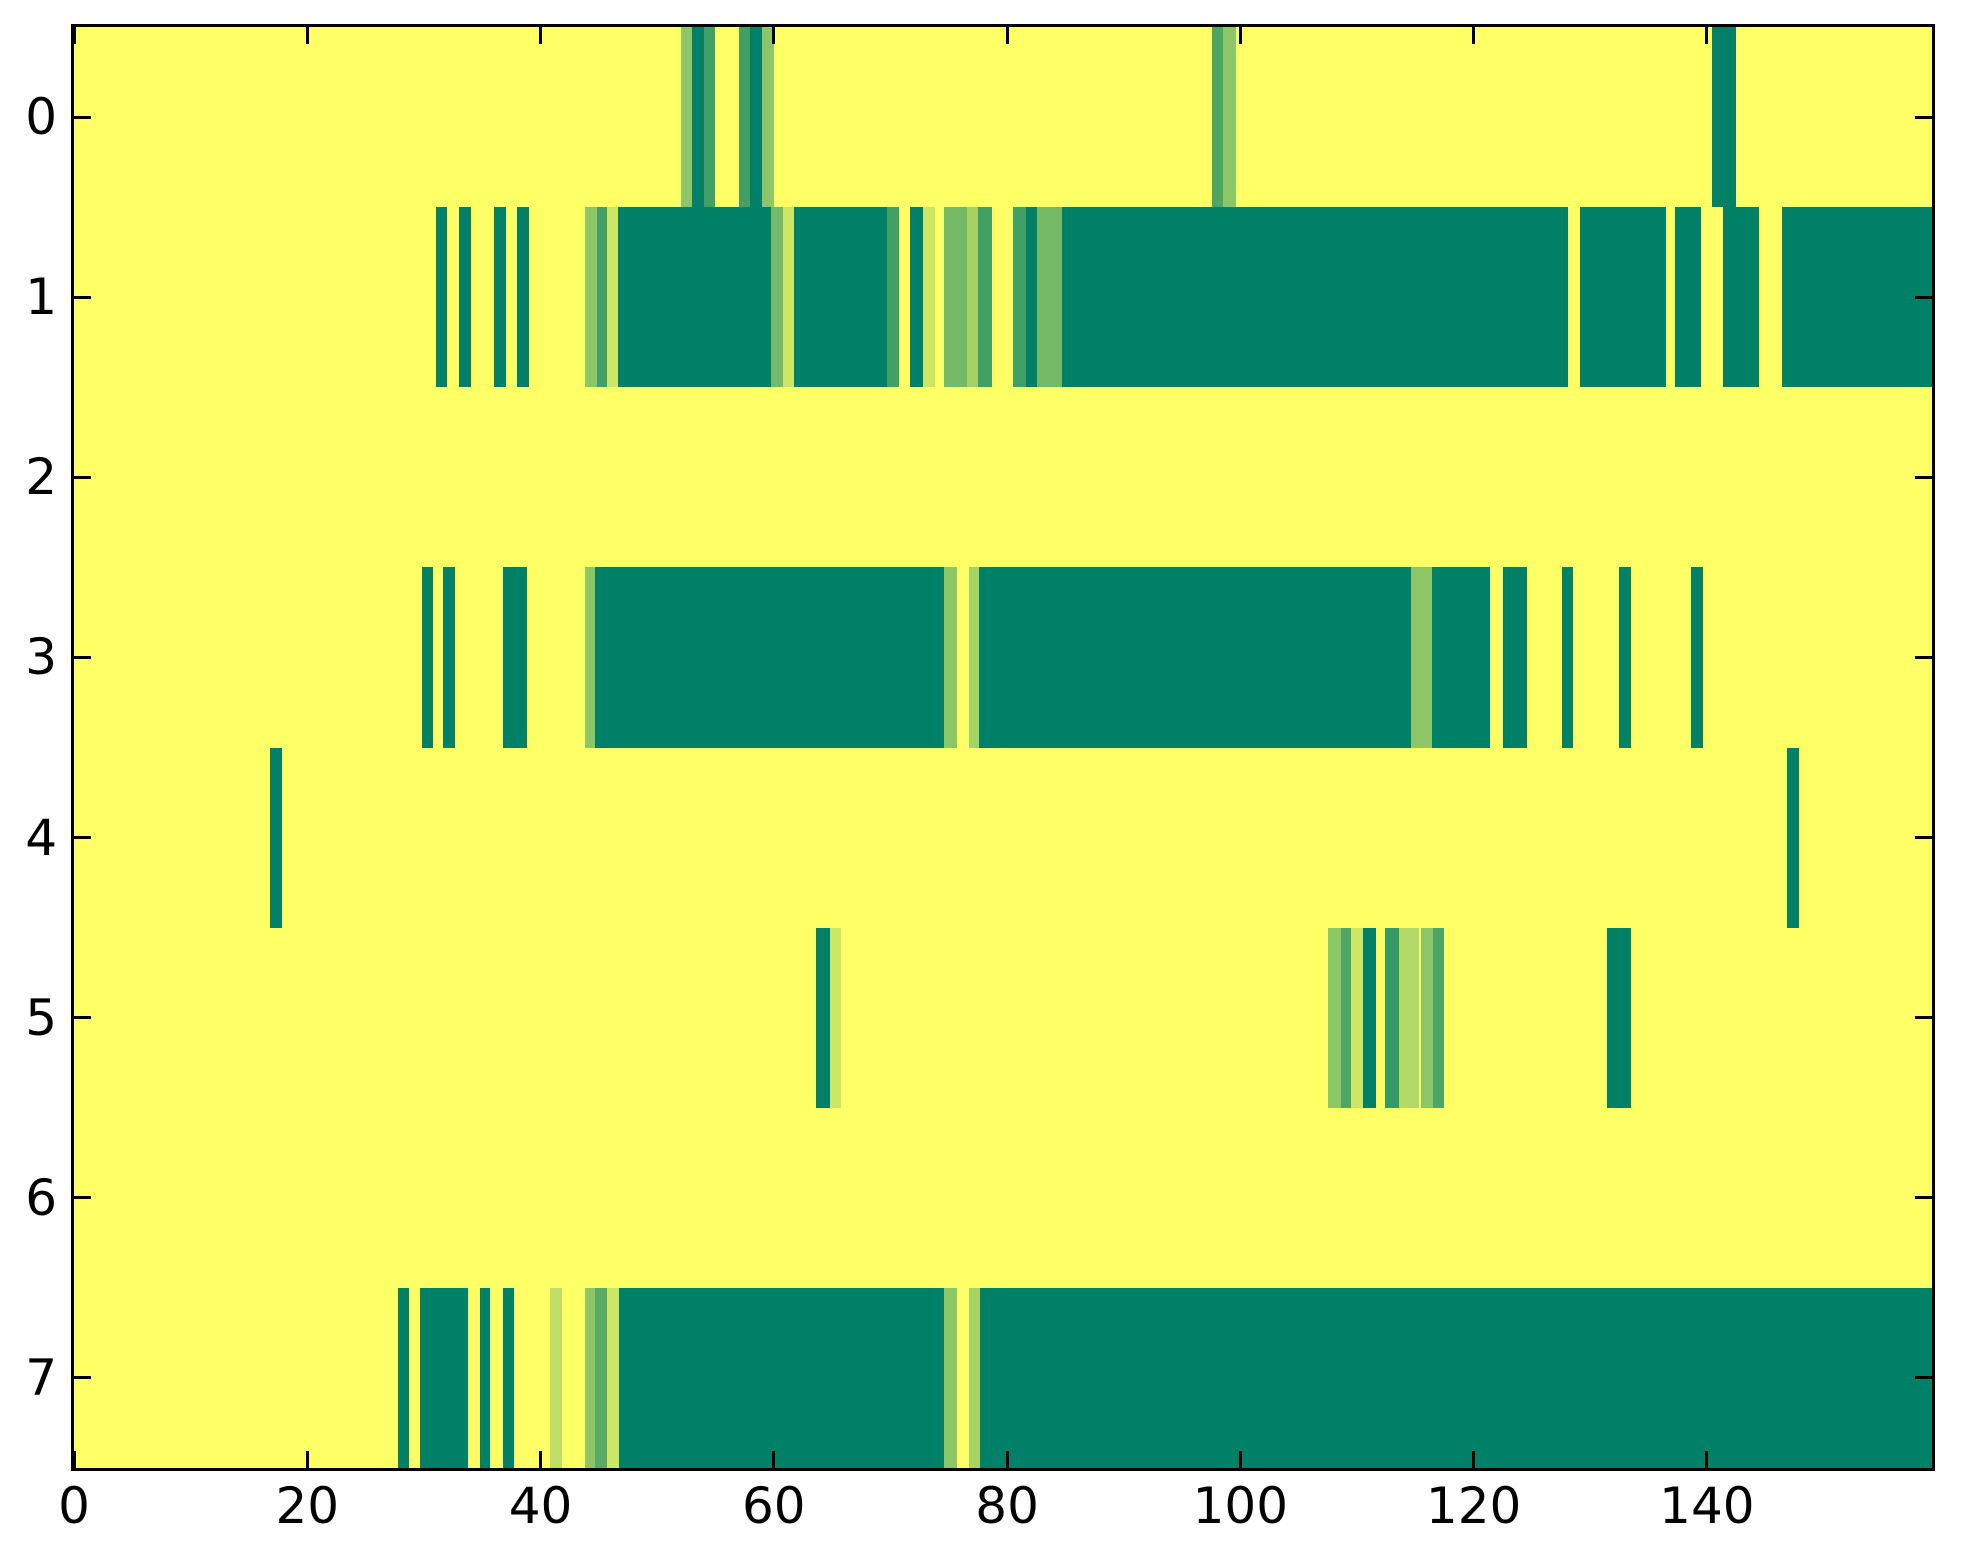  I want to click on y-tick-label: 1, so click(41, 297).